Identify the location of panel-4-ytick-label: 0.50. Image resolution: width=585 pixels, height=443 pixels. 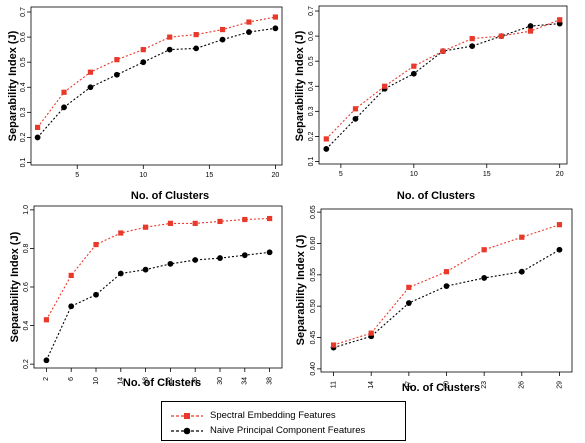
(313, 306).